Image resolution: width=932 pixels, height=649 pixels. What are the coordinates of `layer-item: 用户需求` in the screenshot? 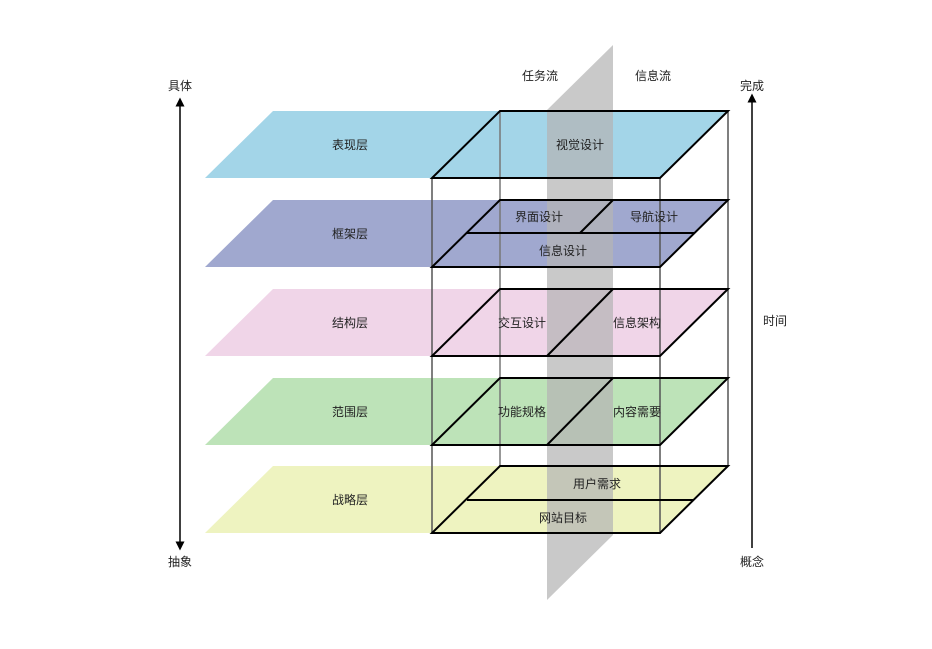 It's located at (597, 483).